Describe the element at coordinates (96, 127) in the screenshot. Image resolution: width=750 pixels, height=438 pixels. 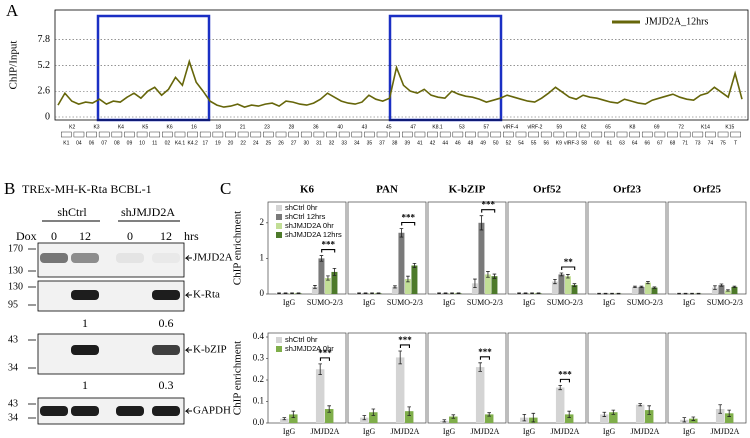
I see `gene-label: K3` at that location.